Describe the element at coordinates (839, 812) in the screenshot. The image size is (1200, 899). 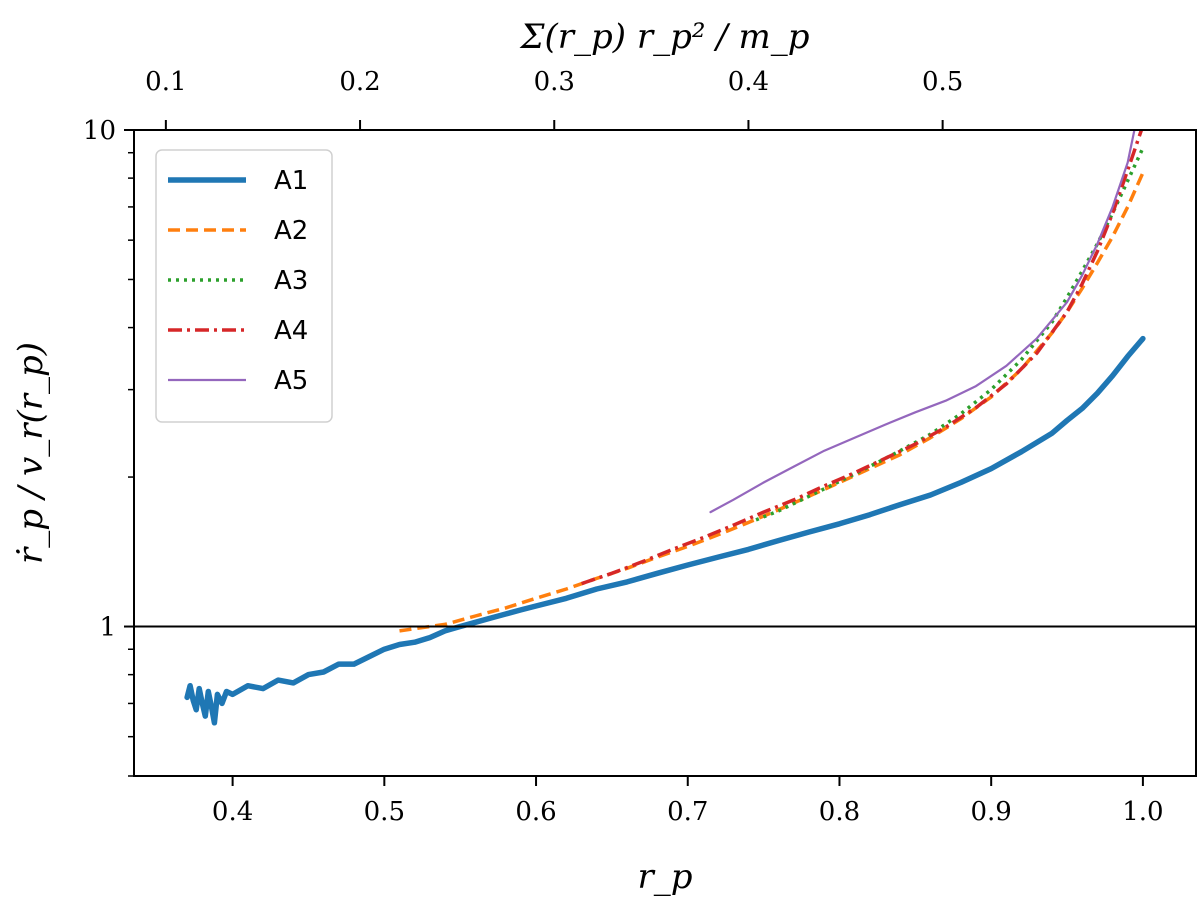
I see `x-tick-label: 0.8` at that location.